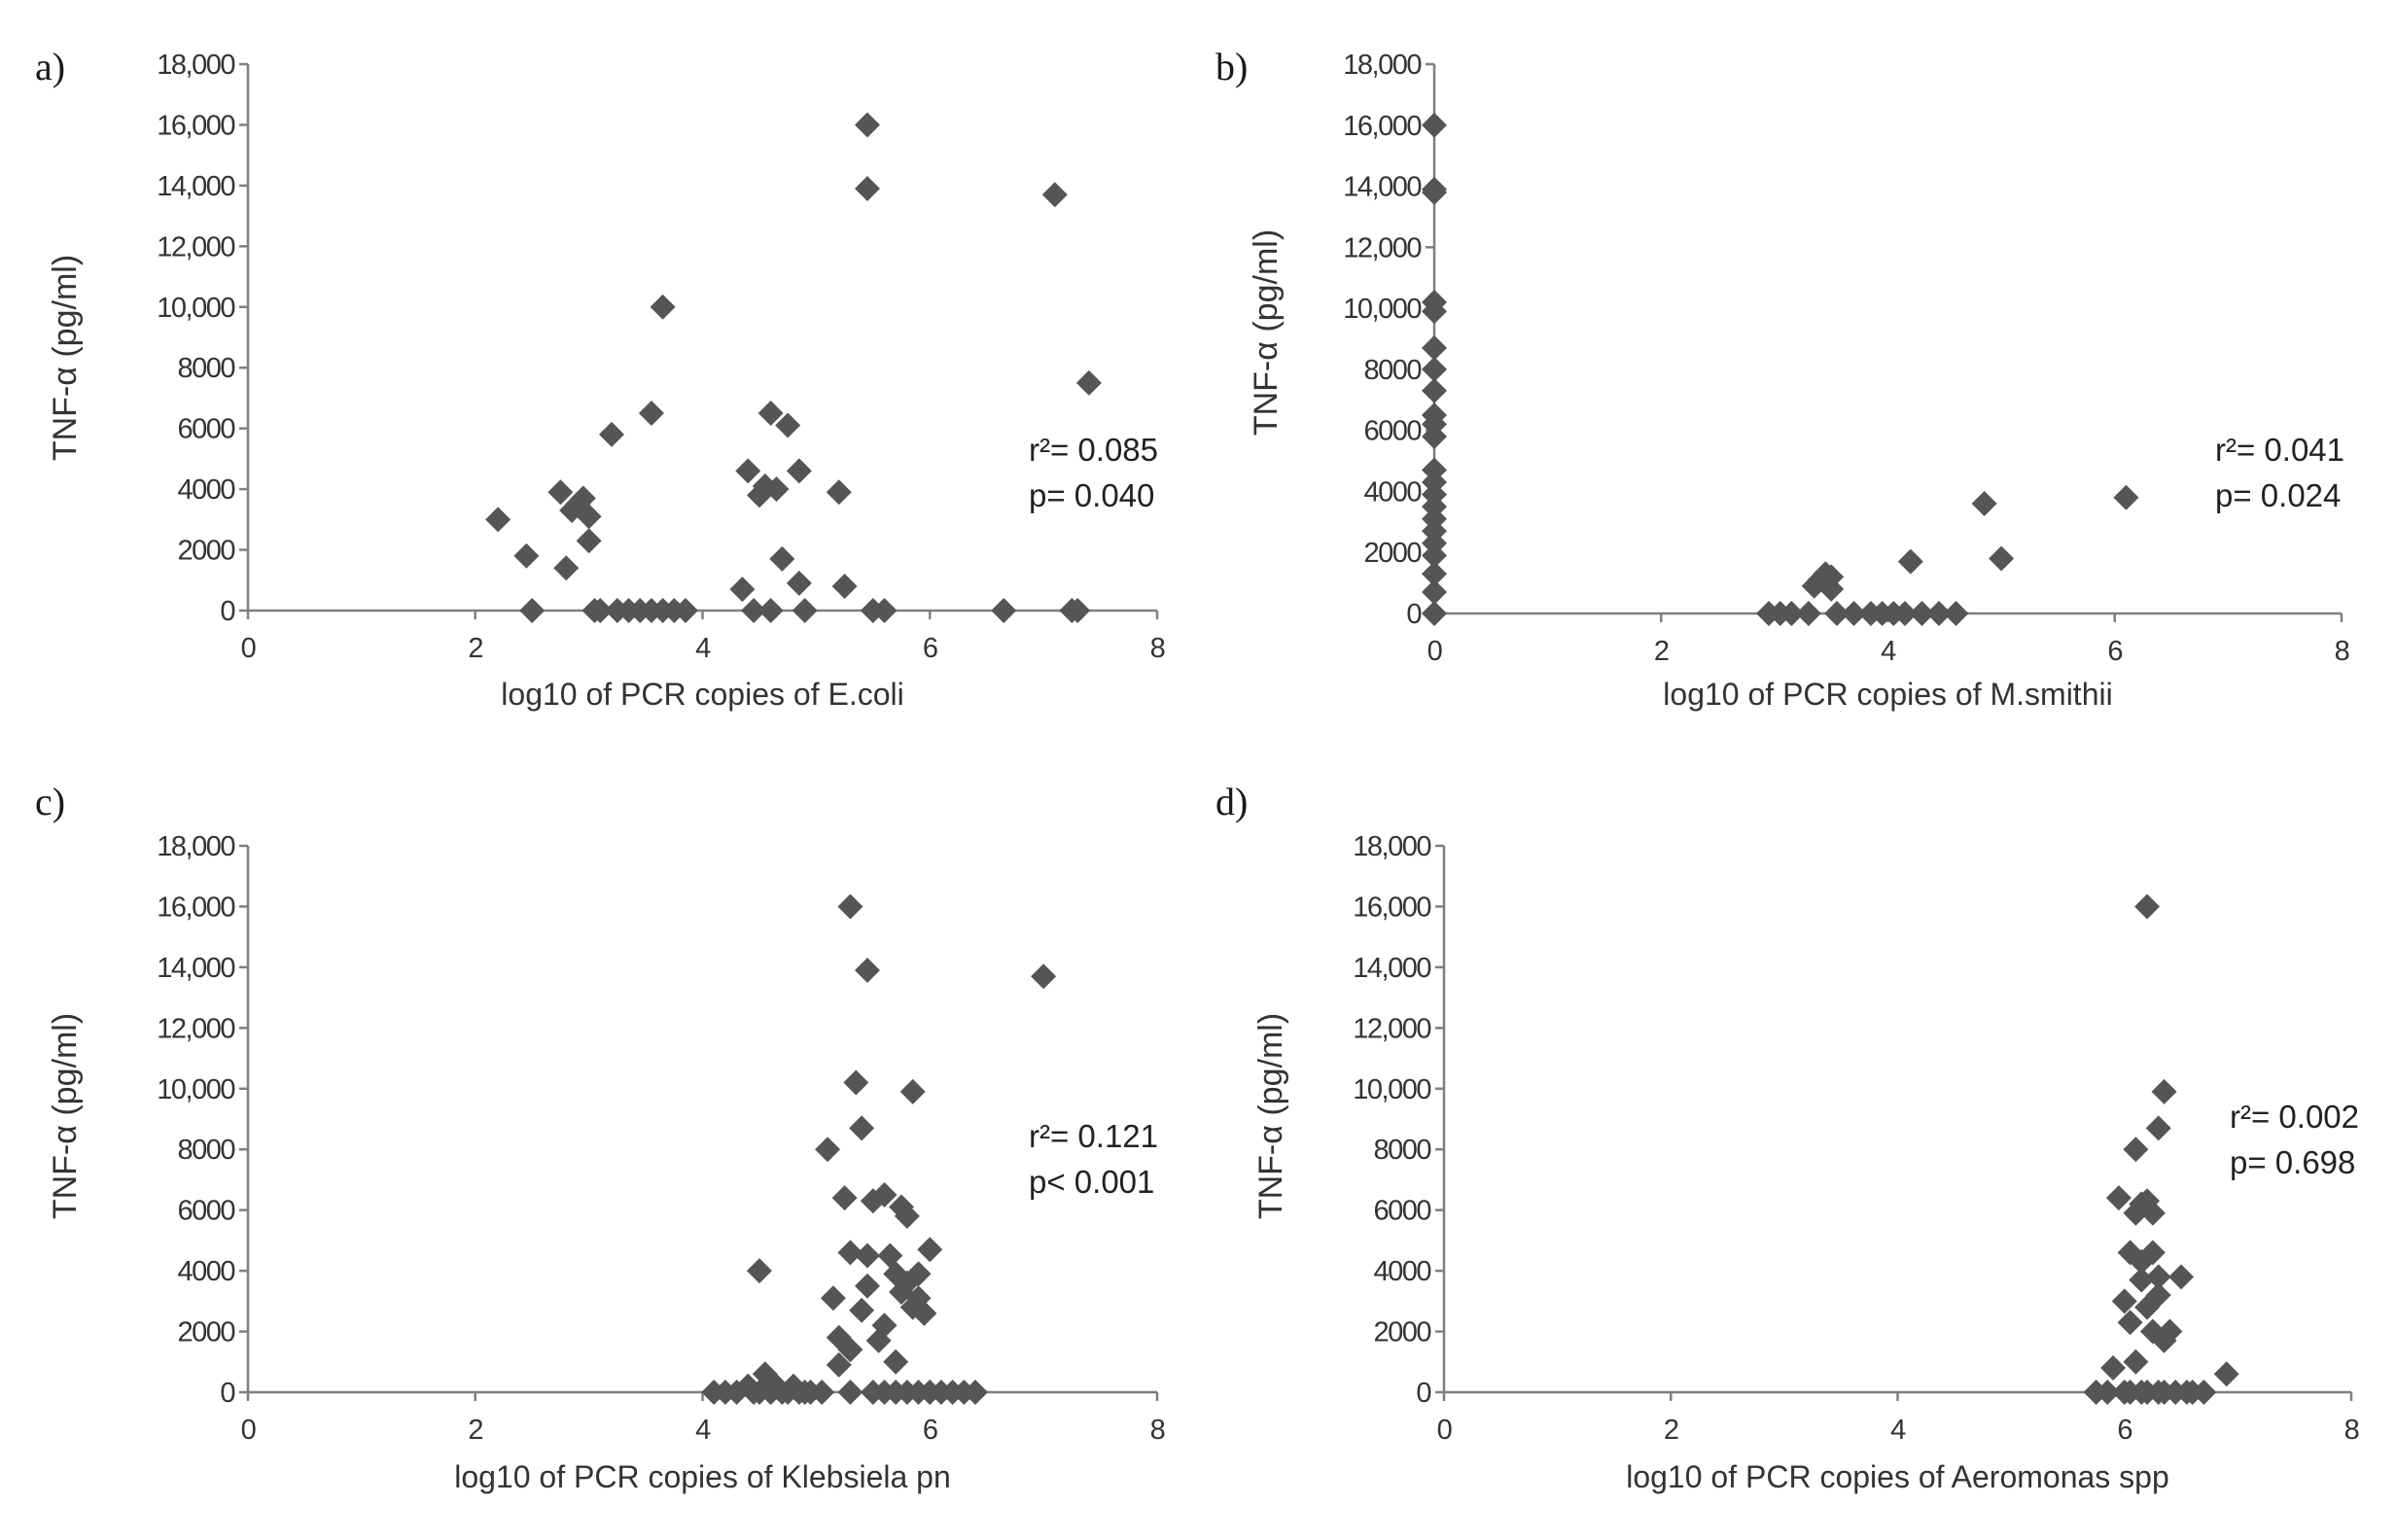 Image resolution: width=2396 pixels, height=1540 pixels. What do you see at coordinates (2294, 1117) in the screenshot?
I see `r-squared-annotation: r²= 0.002` at bounding box center [2294, 1117].